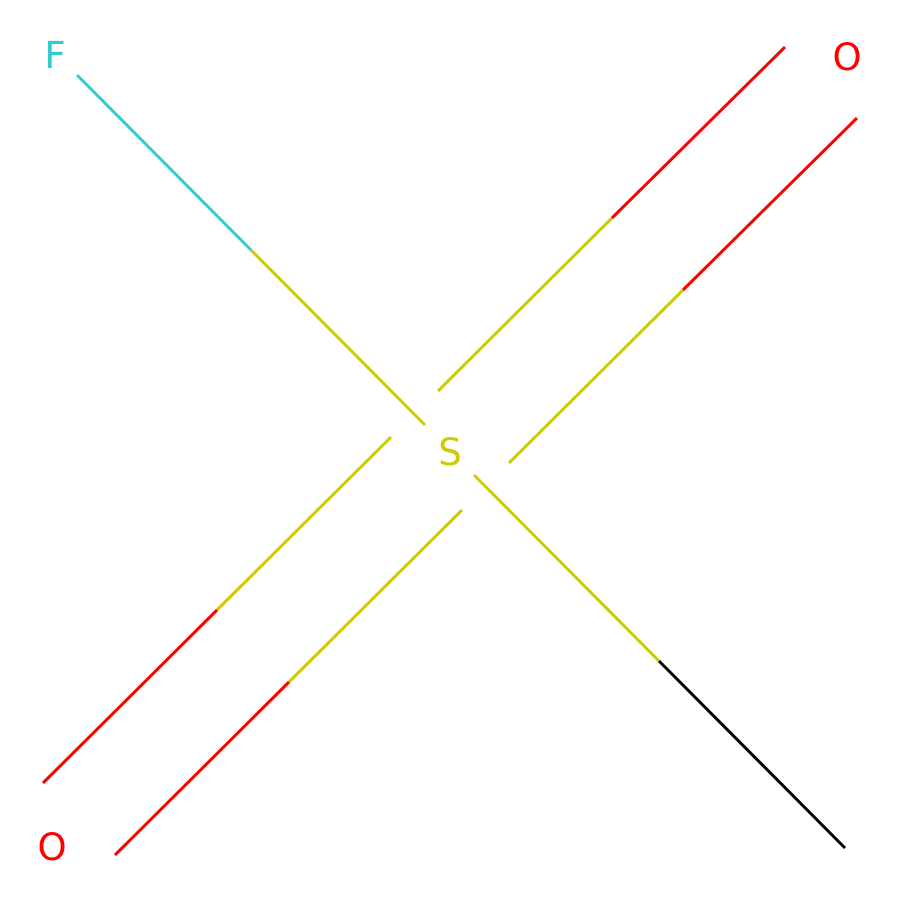  I want to click on atom-label-o-top: O, so click(846, 57).